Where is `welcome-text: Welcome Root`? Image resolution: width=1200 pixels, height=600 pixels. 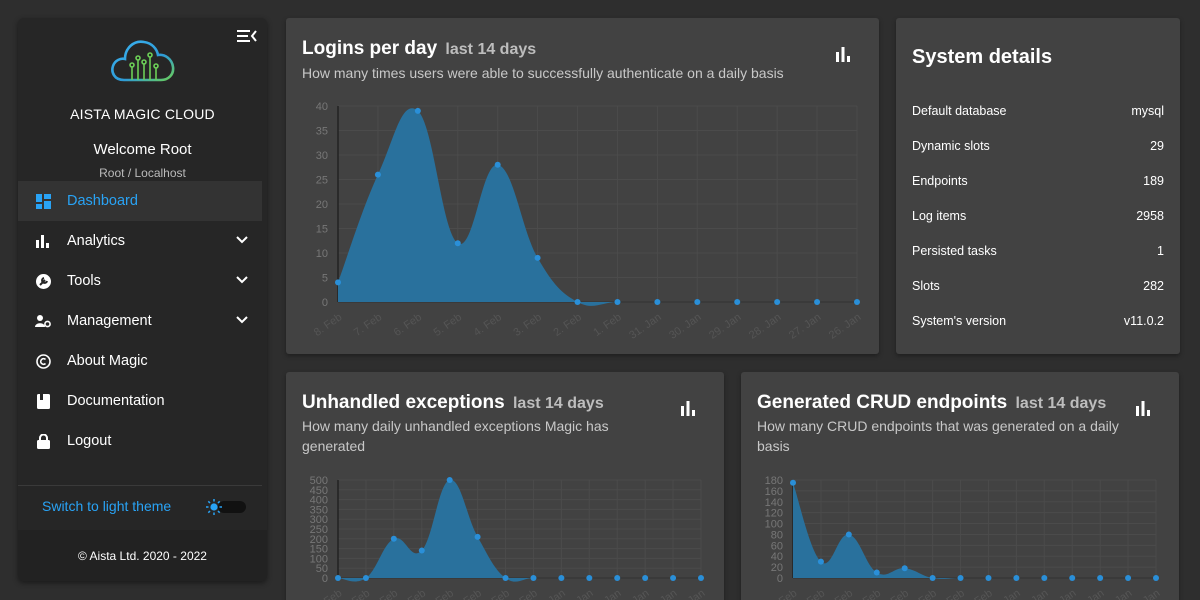
welcome-text: Welcome Root is located at coordinates (142, 149).